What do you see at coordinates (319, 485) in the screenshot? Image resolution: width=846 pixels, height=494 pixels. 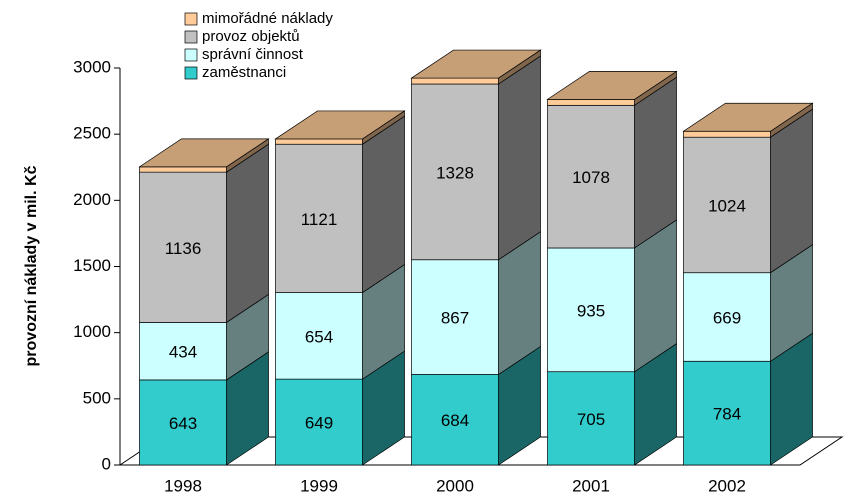 I see `x-tick-label: 1999` at bounding box center [319, 485].